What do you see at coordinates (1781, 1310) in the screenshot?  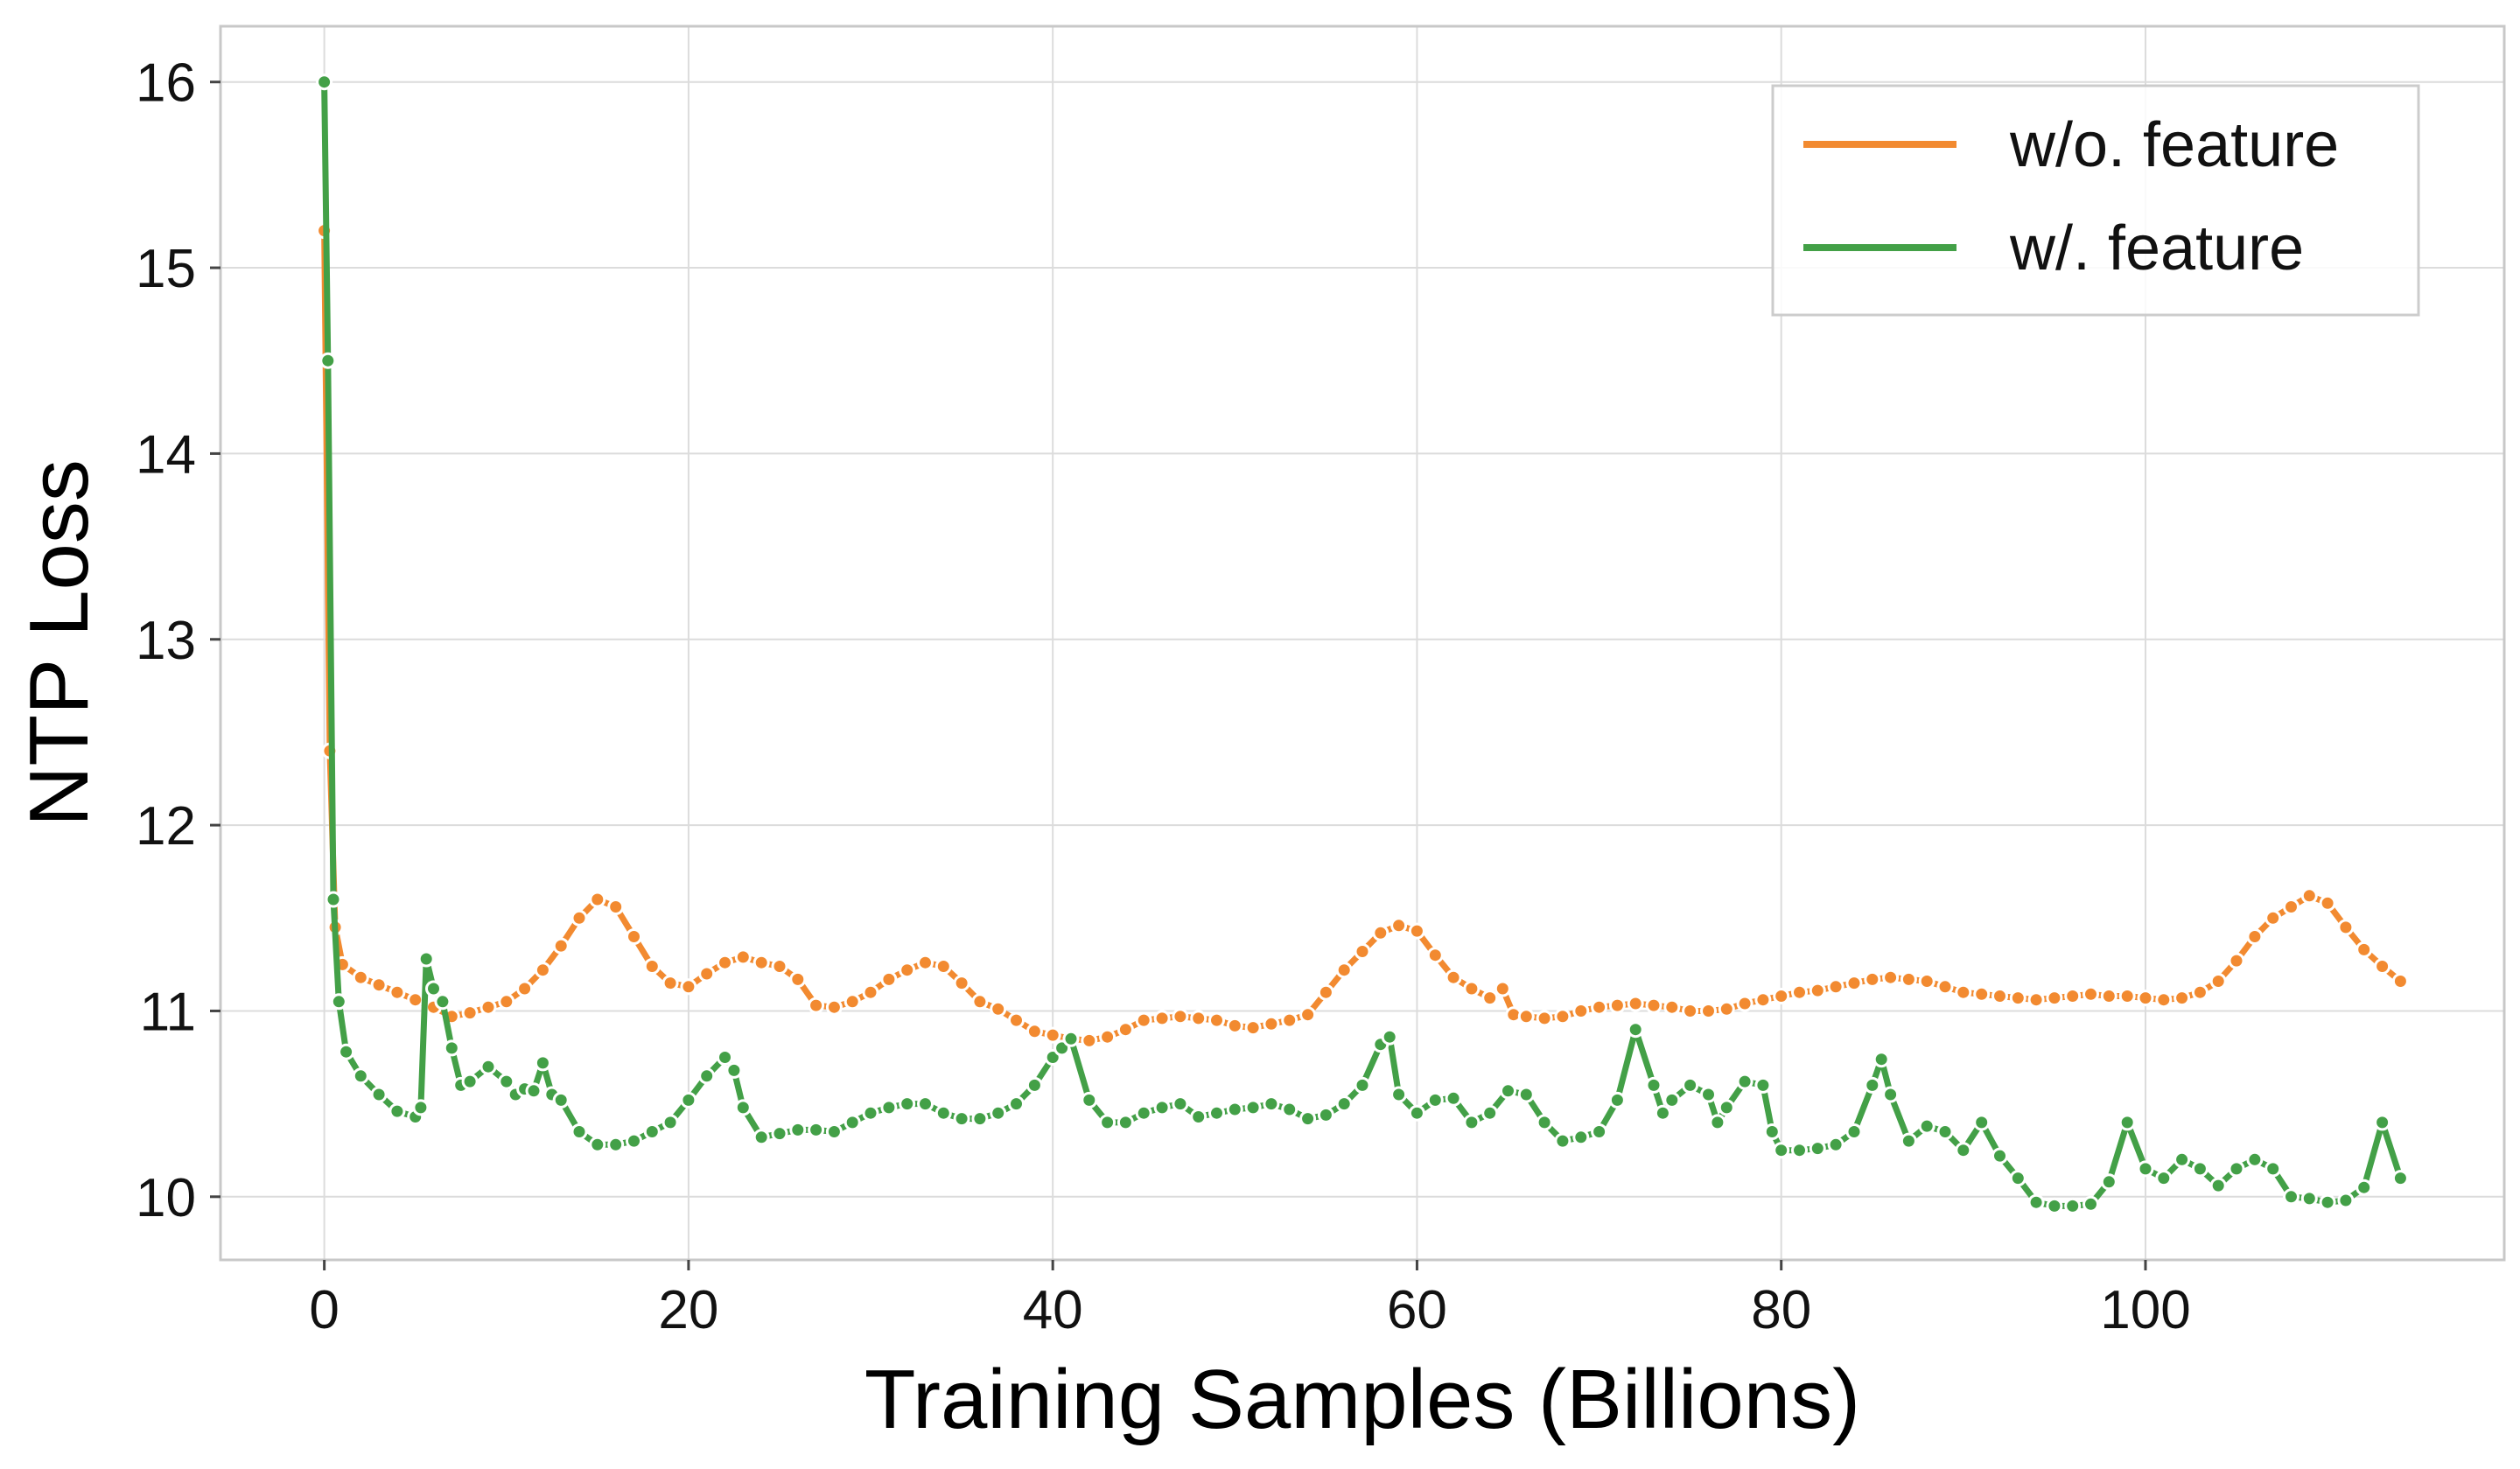 I see `x-tick-label: 80` at bounding box center [1781, 1310].